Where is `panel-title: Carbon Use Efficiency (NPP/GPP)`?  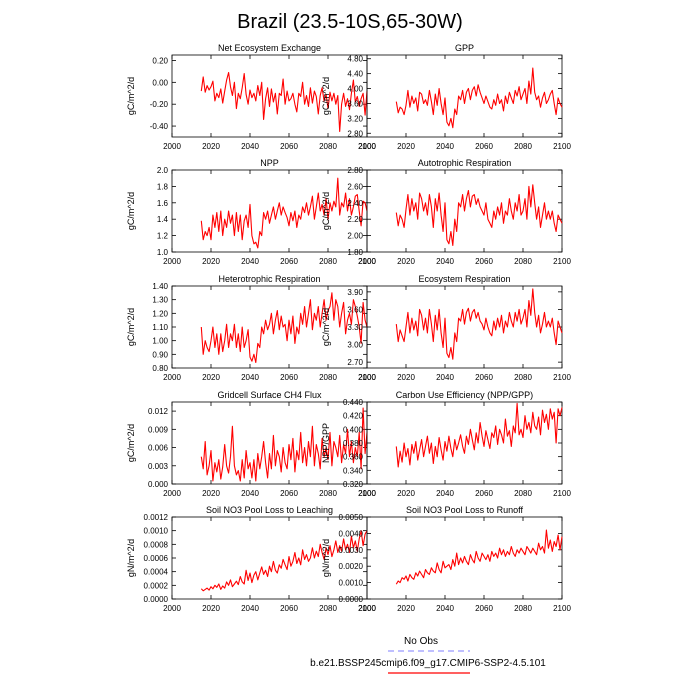
panel-title: Carbon Use Efficiency (NPP/GPP) is located at coordinates (464, 395).